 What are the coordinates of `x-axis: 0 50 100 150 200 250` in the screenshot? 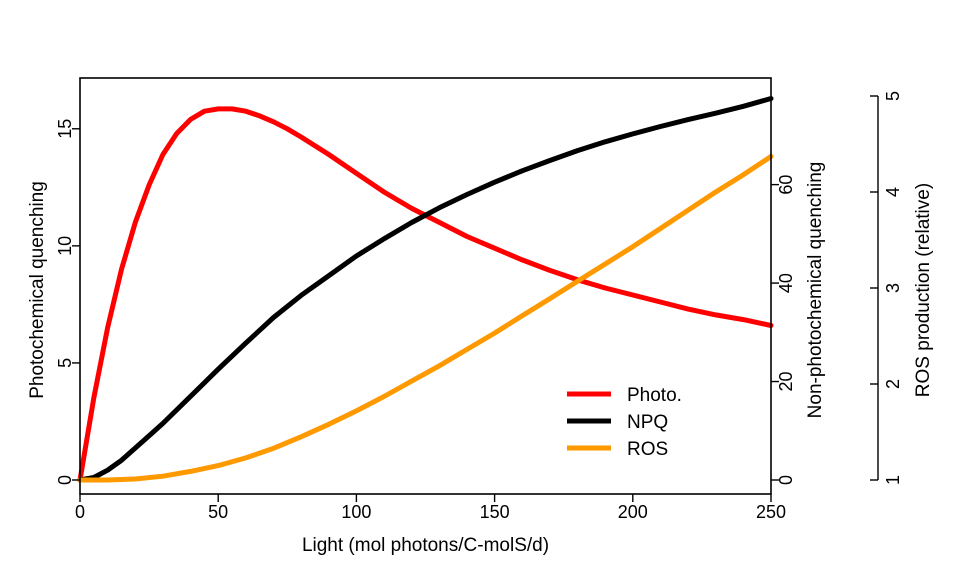 It's located at (430, 508).